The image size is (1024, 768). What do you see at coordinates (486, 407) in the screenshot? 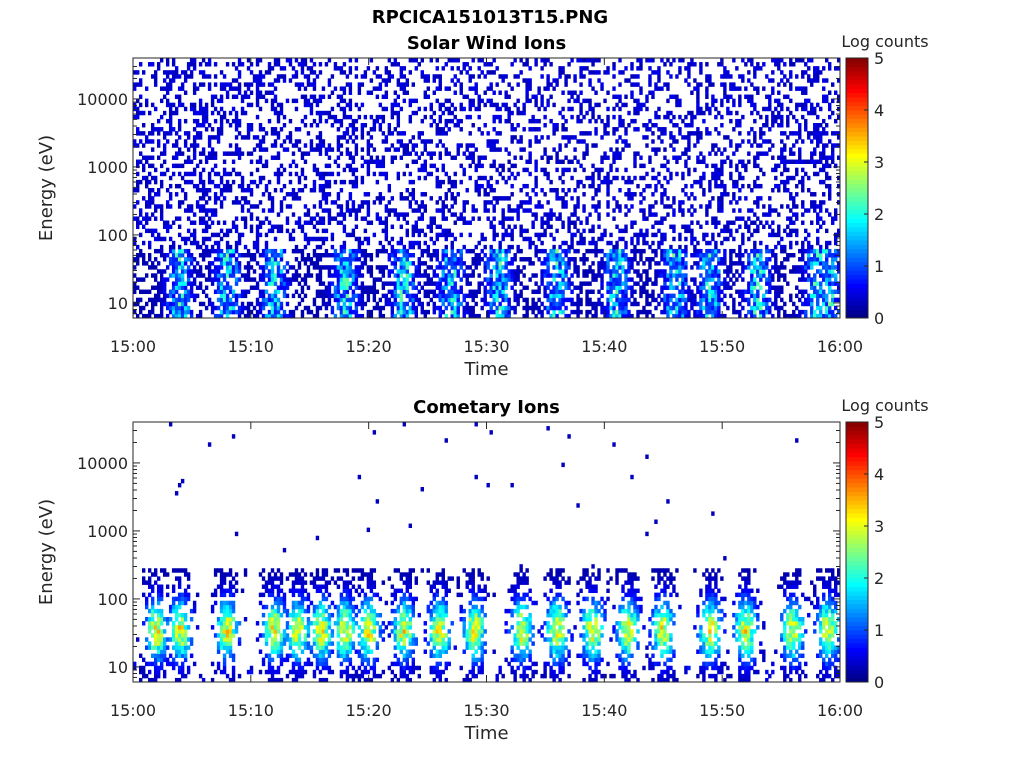
I see `panel-title: Cometary Ions` at bounding box center [486, 407].